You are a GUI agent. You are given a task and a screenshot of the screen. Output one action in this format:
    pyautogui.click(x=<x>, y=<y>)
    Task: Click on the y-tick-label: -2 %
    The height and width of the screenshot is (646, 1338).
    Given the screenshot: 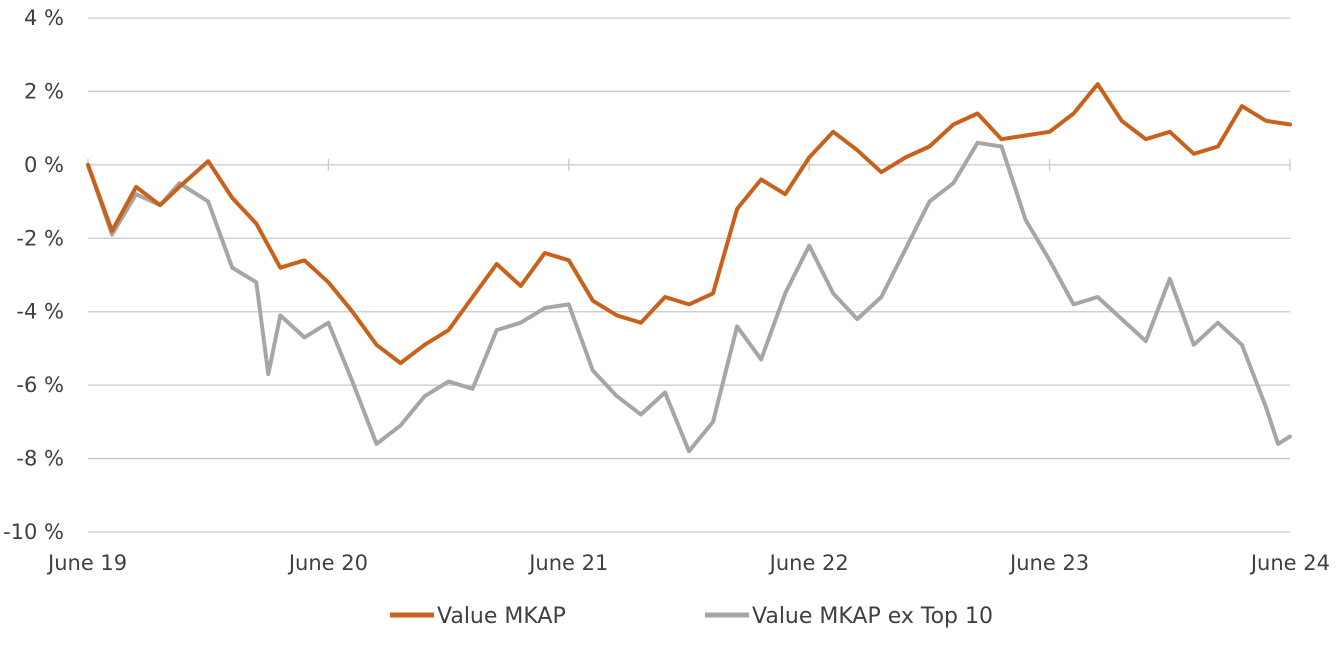 What is the action you would take?
    pyautogui.click(x=40, y=238)
    